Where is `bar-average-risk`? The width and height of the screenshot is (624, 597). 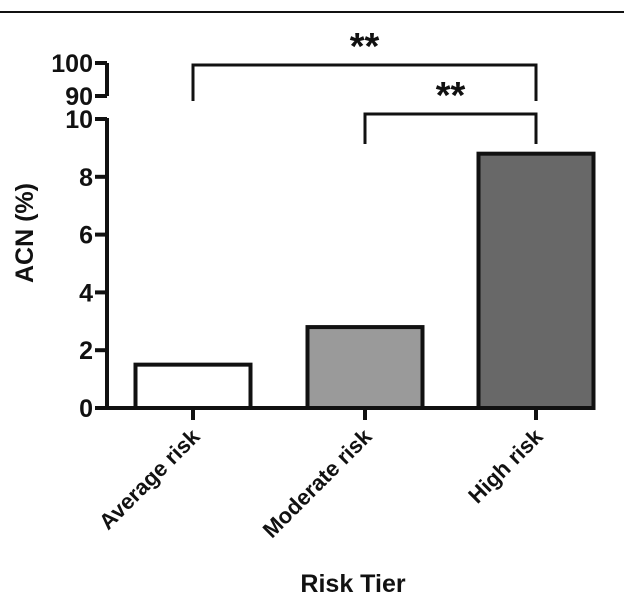 bar-average-risk is located at coordinates (193, 386).